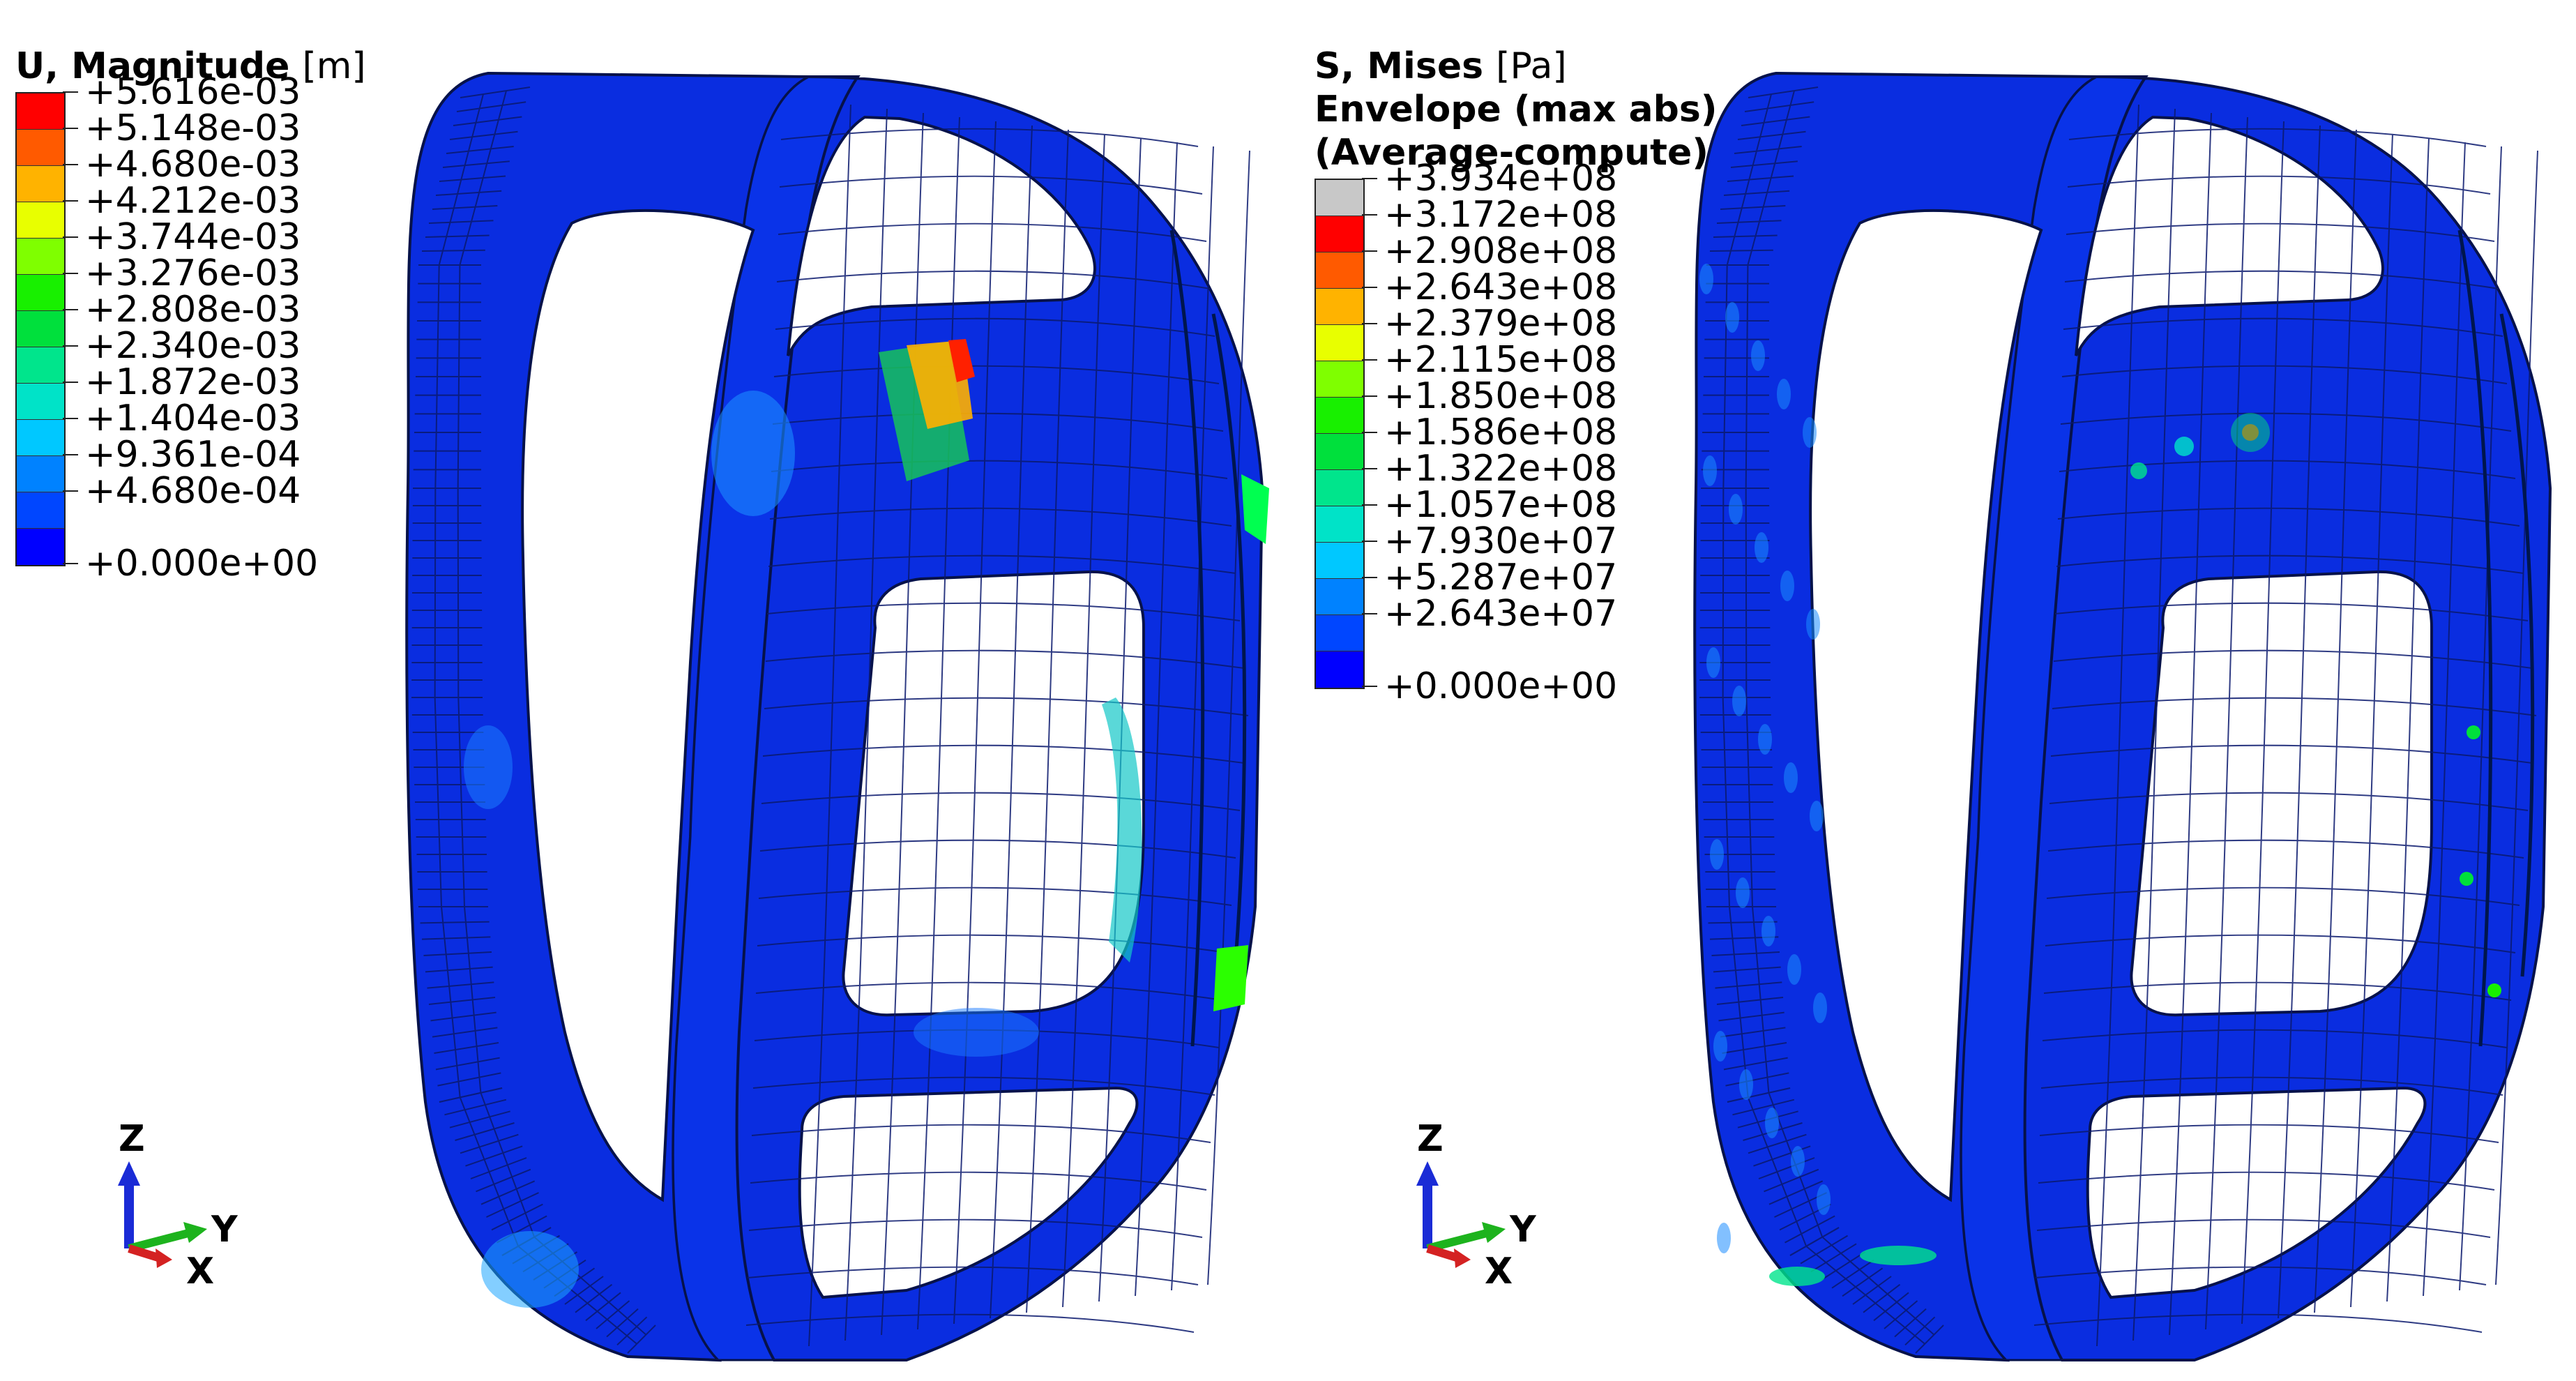 This screenshot has width=2576, height=1381. What do you see at coordinates (145, 1253) in the screenshot?
I see `x-axis-arrow` at bounding box center [145, 1253].